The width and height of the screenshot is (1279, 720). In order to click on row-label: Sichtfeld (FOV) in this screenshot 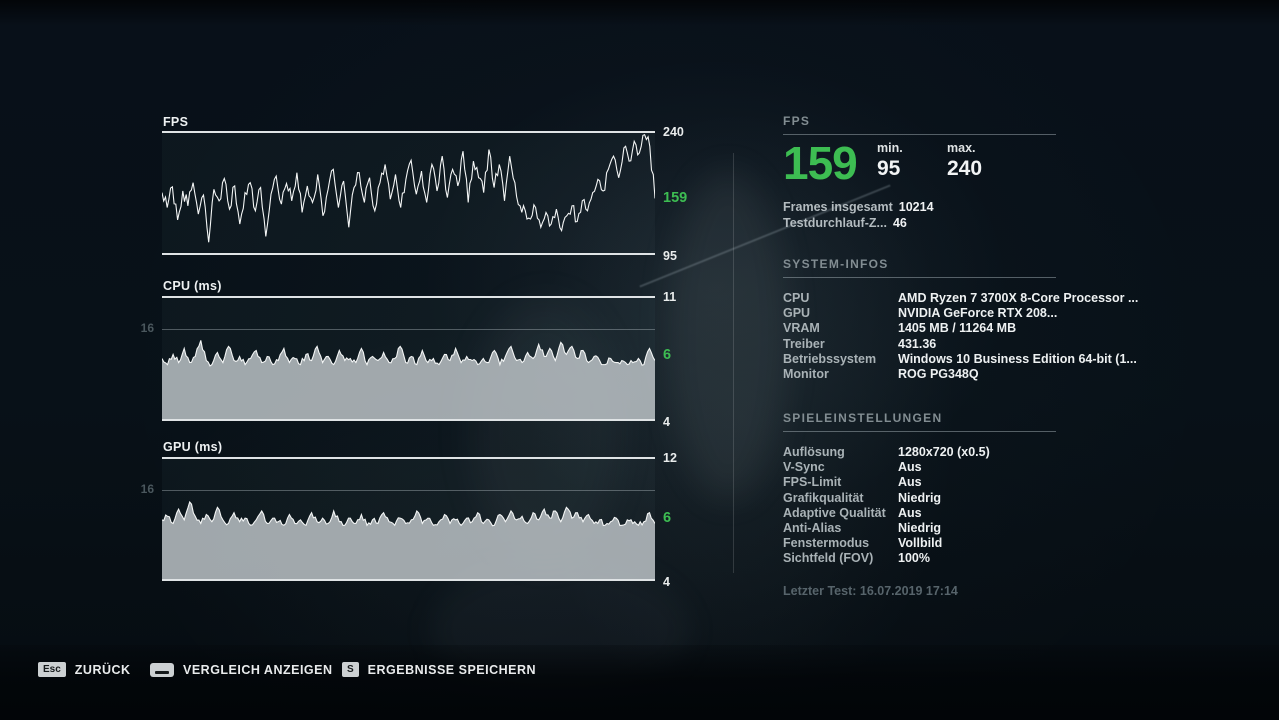, I will do `click(828, 558)`.